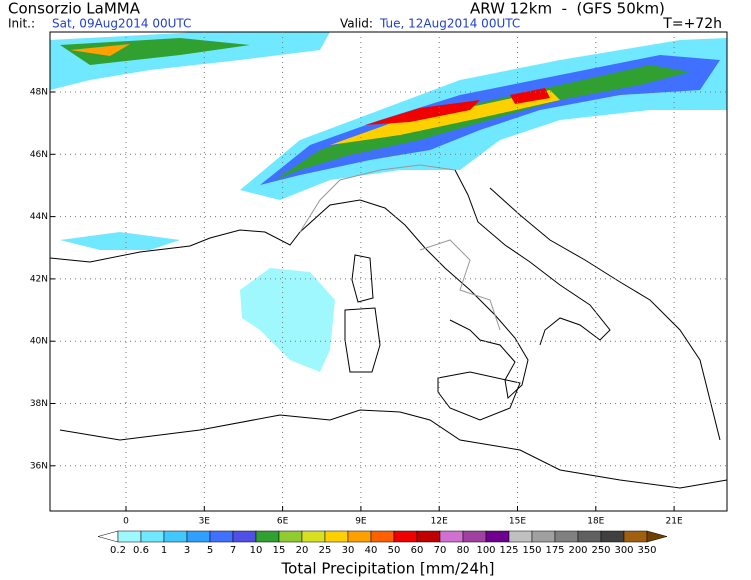  Describe the element at coordinates (283, 522) in the screenshot. I see `lon-label: 6E` at that location.